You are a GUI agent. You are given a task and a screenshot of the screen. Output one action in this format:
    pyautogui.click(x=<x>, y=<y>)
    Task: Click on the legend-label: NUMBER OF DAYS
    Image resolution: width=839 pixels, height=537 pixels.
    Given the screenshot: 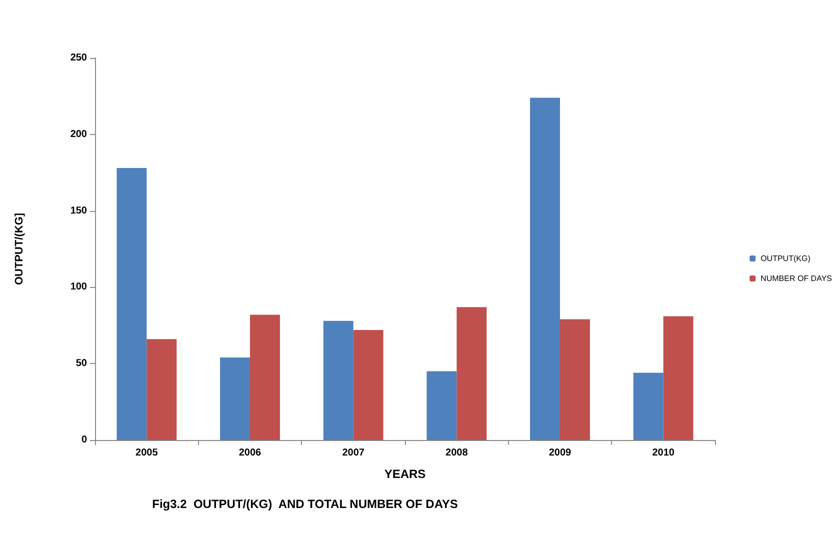 What is the action you would take?
    pyautogui.click(x=796, y=278)
    